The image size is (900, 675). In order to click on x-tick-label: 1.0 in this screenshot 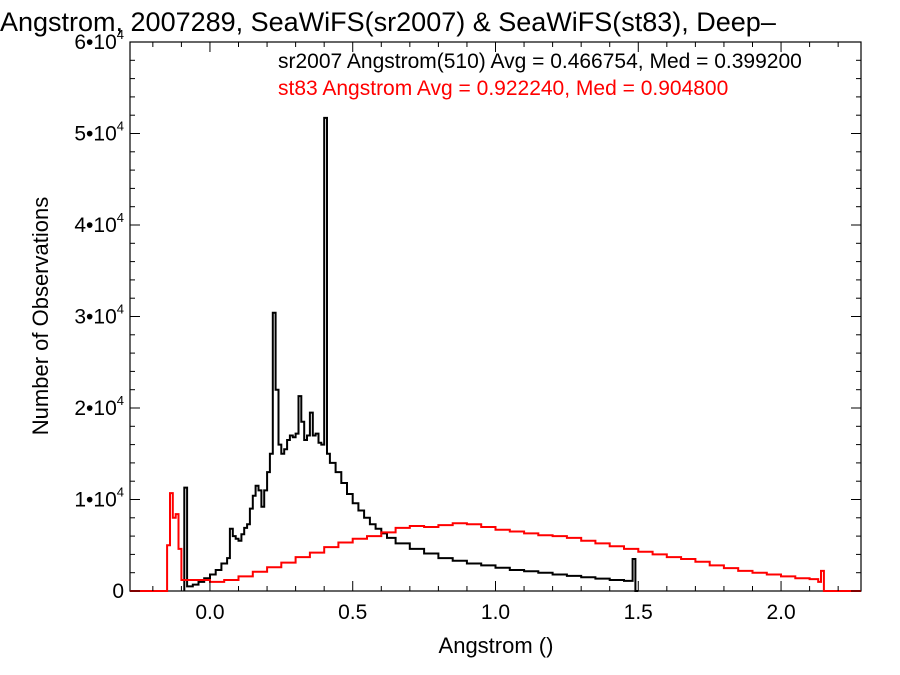, I will do `click(495, 612)`.